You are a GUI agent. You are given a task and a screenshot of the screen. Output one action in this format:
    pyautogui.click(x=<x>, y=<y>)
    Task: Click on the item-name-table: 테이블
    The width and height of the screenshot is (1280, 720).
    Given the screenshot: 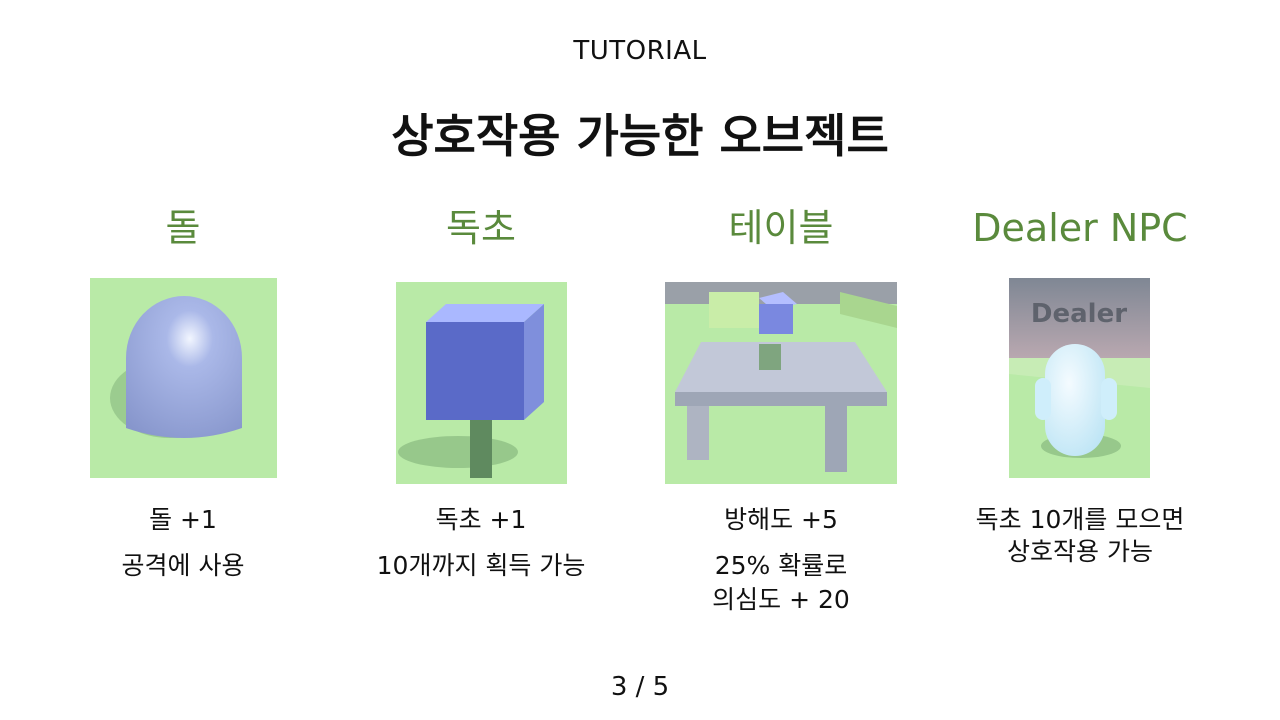 What is the action you would take?
    pyautogui.click(x=781, y=228)
    